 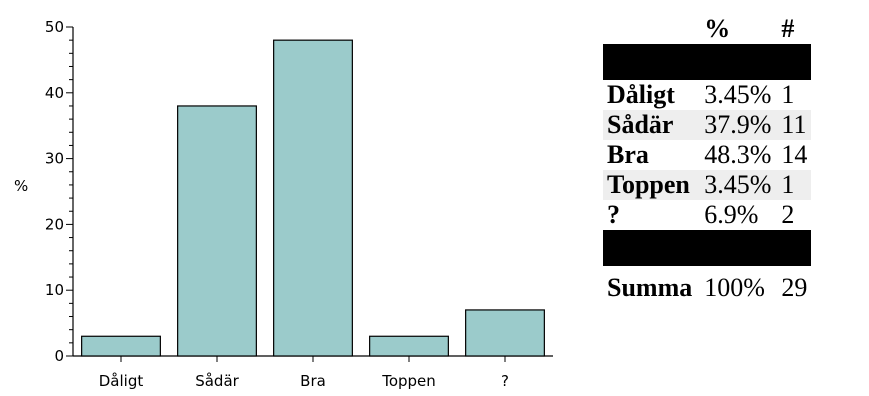 I want to click on x-tick-label: Bra, so click(x=313, y=381).